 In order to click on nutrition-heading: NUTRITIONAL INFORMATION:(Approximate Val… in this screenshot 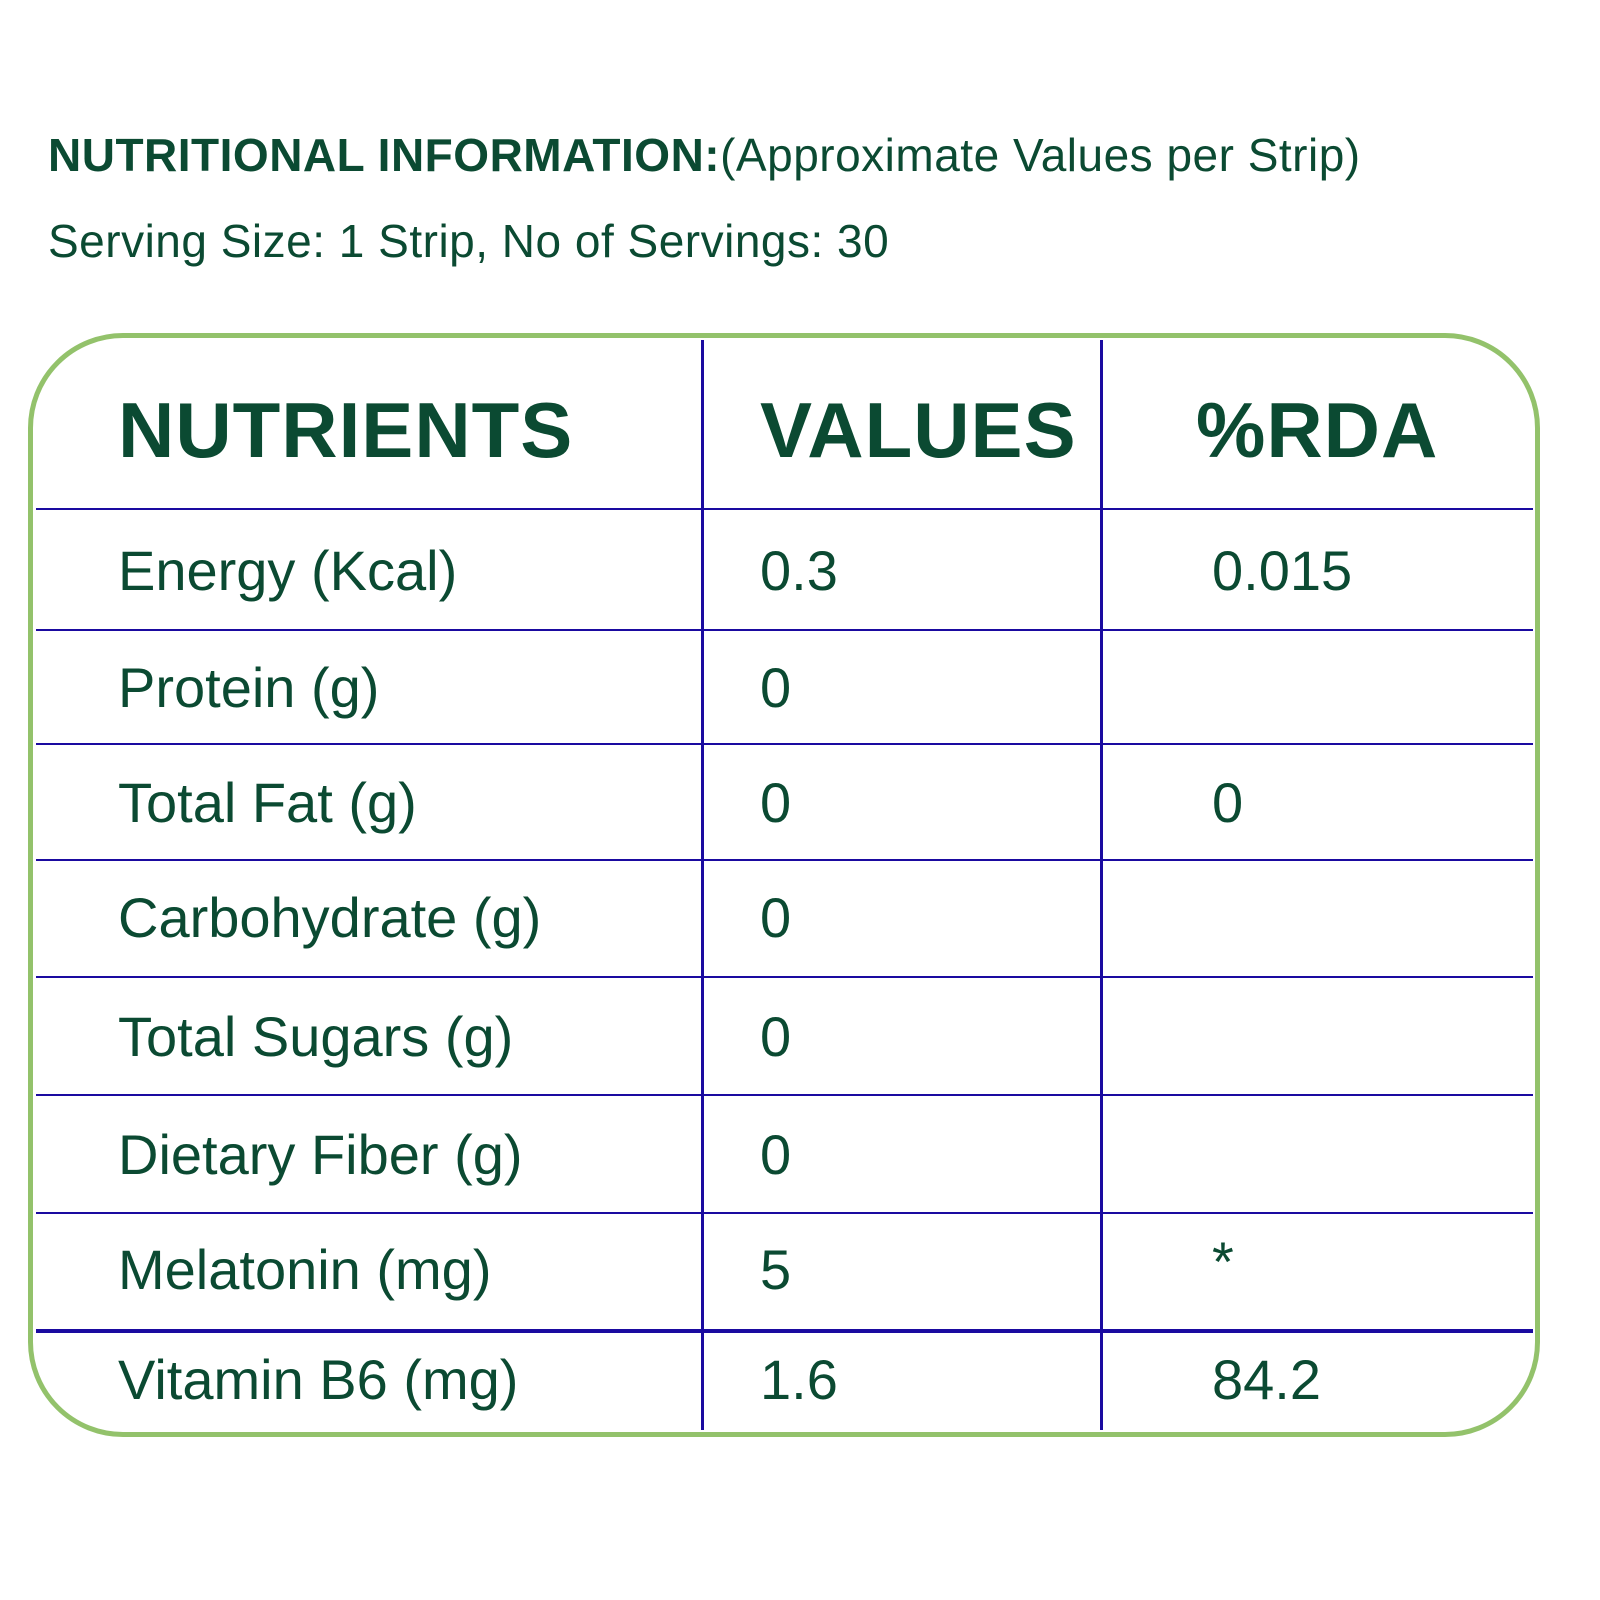, I will do `click(704, 155)`.